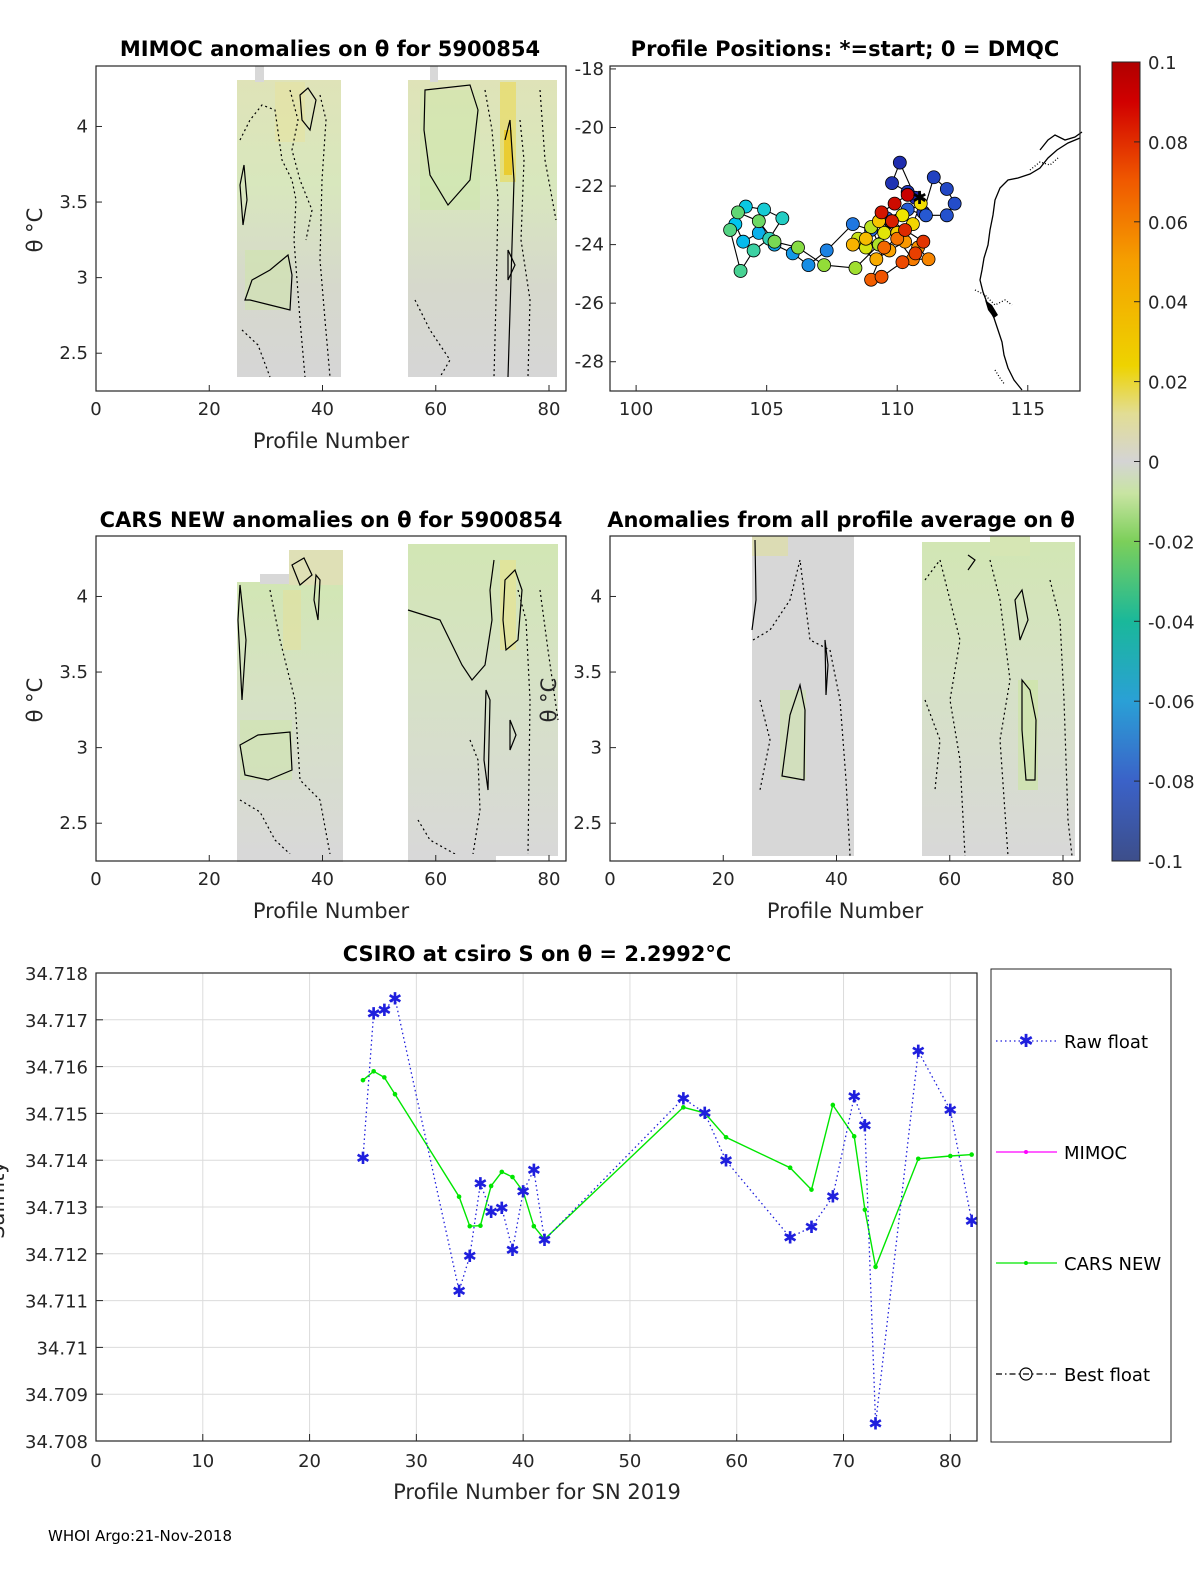  Describe the element at coordinates (1107, 1375) in the screenshot. I see `legend-best-label: Best float` at that location.